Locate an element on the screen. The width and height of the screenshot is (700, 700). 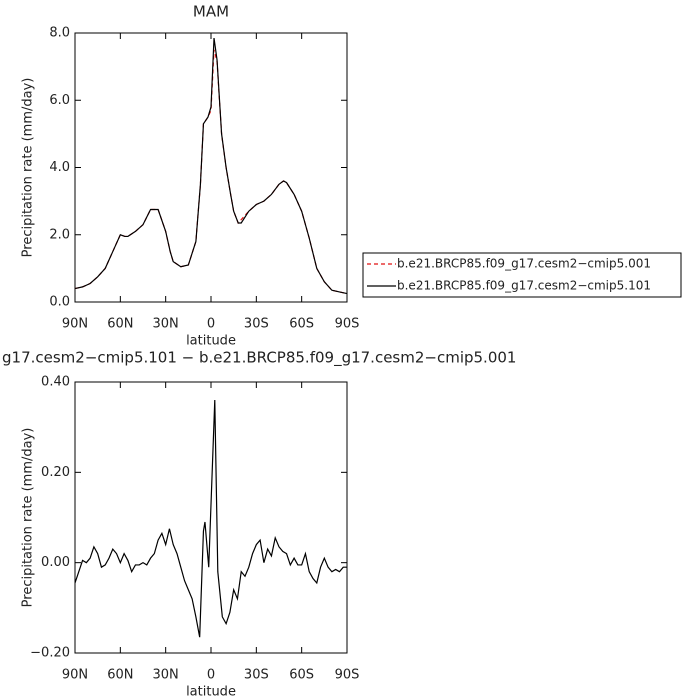
chart-title: MAM is located at coordinates (211, 12).